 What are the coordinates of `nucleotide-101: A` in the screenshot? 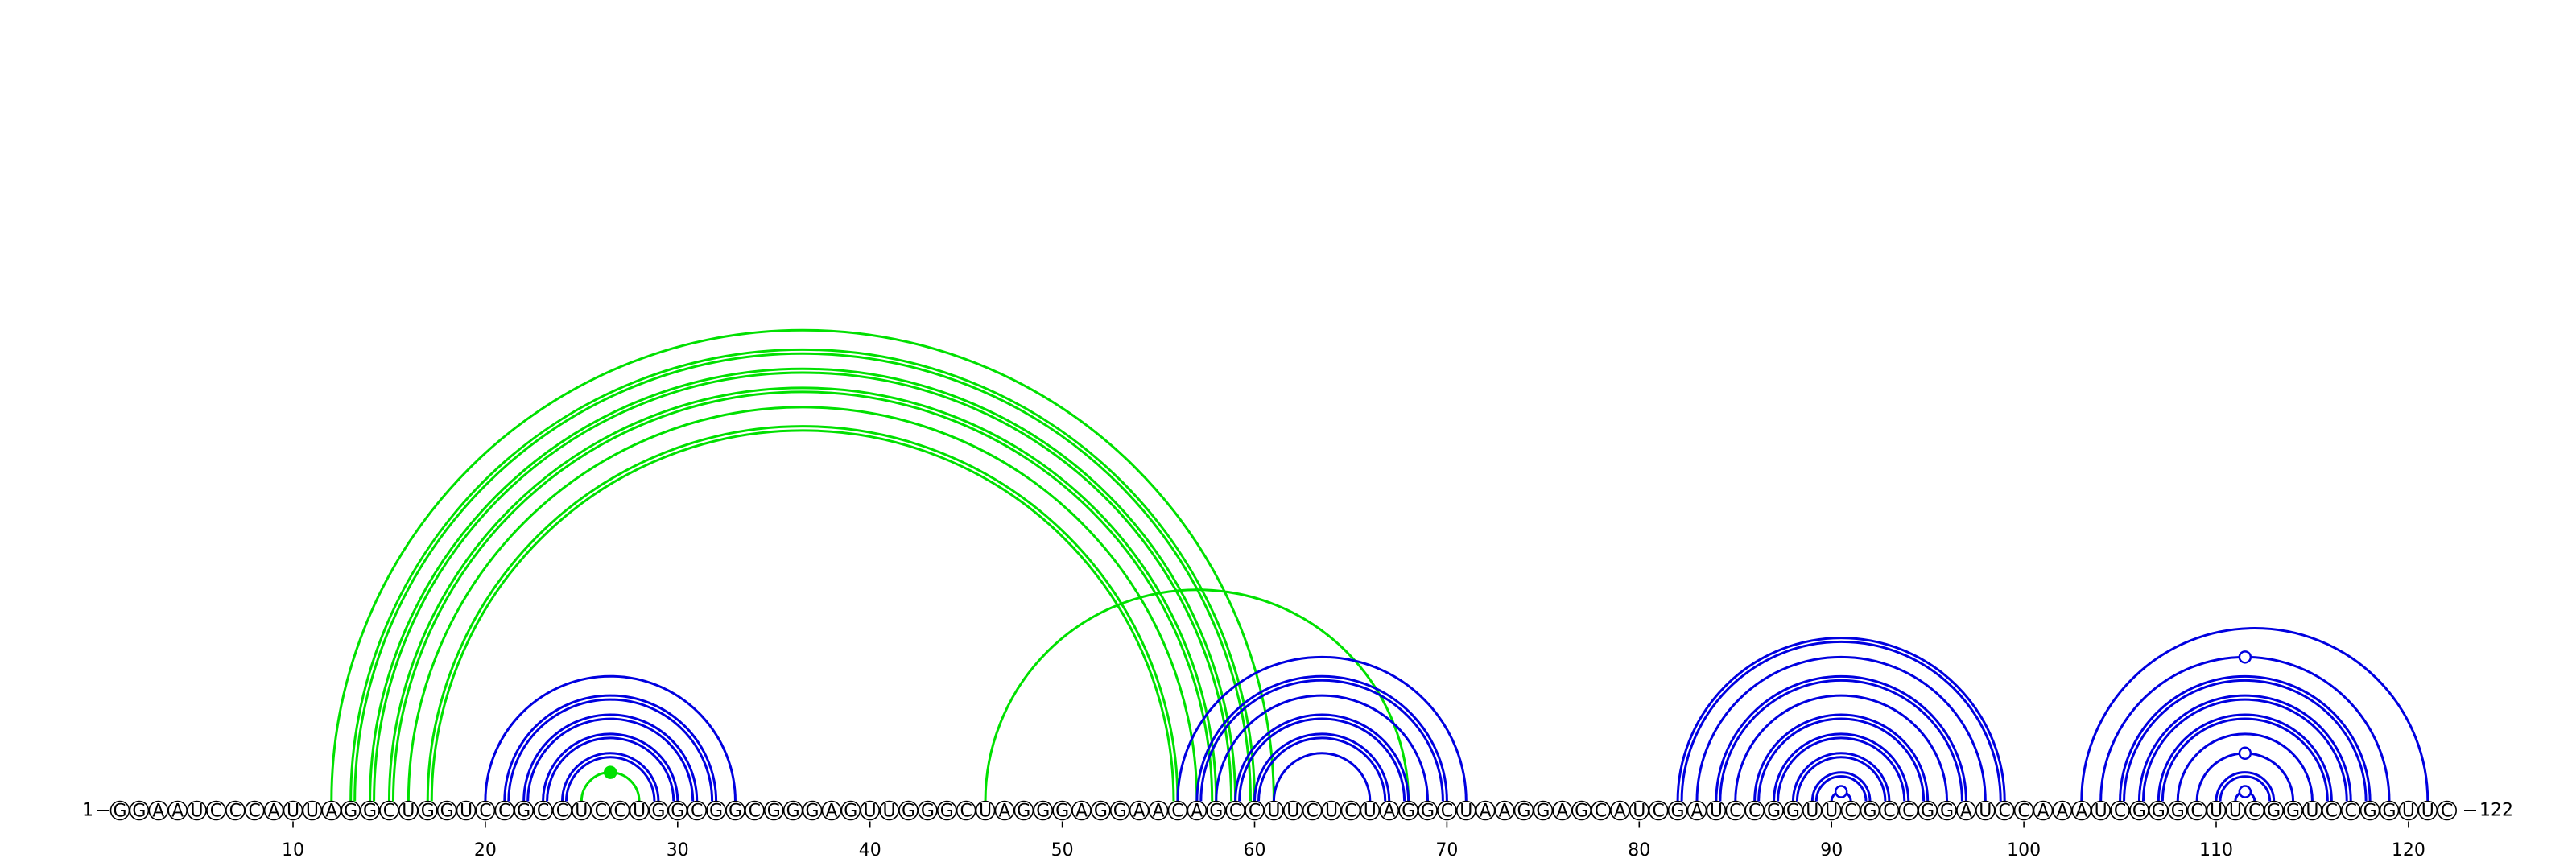 It's located at (2043, 811).